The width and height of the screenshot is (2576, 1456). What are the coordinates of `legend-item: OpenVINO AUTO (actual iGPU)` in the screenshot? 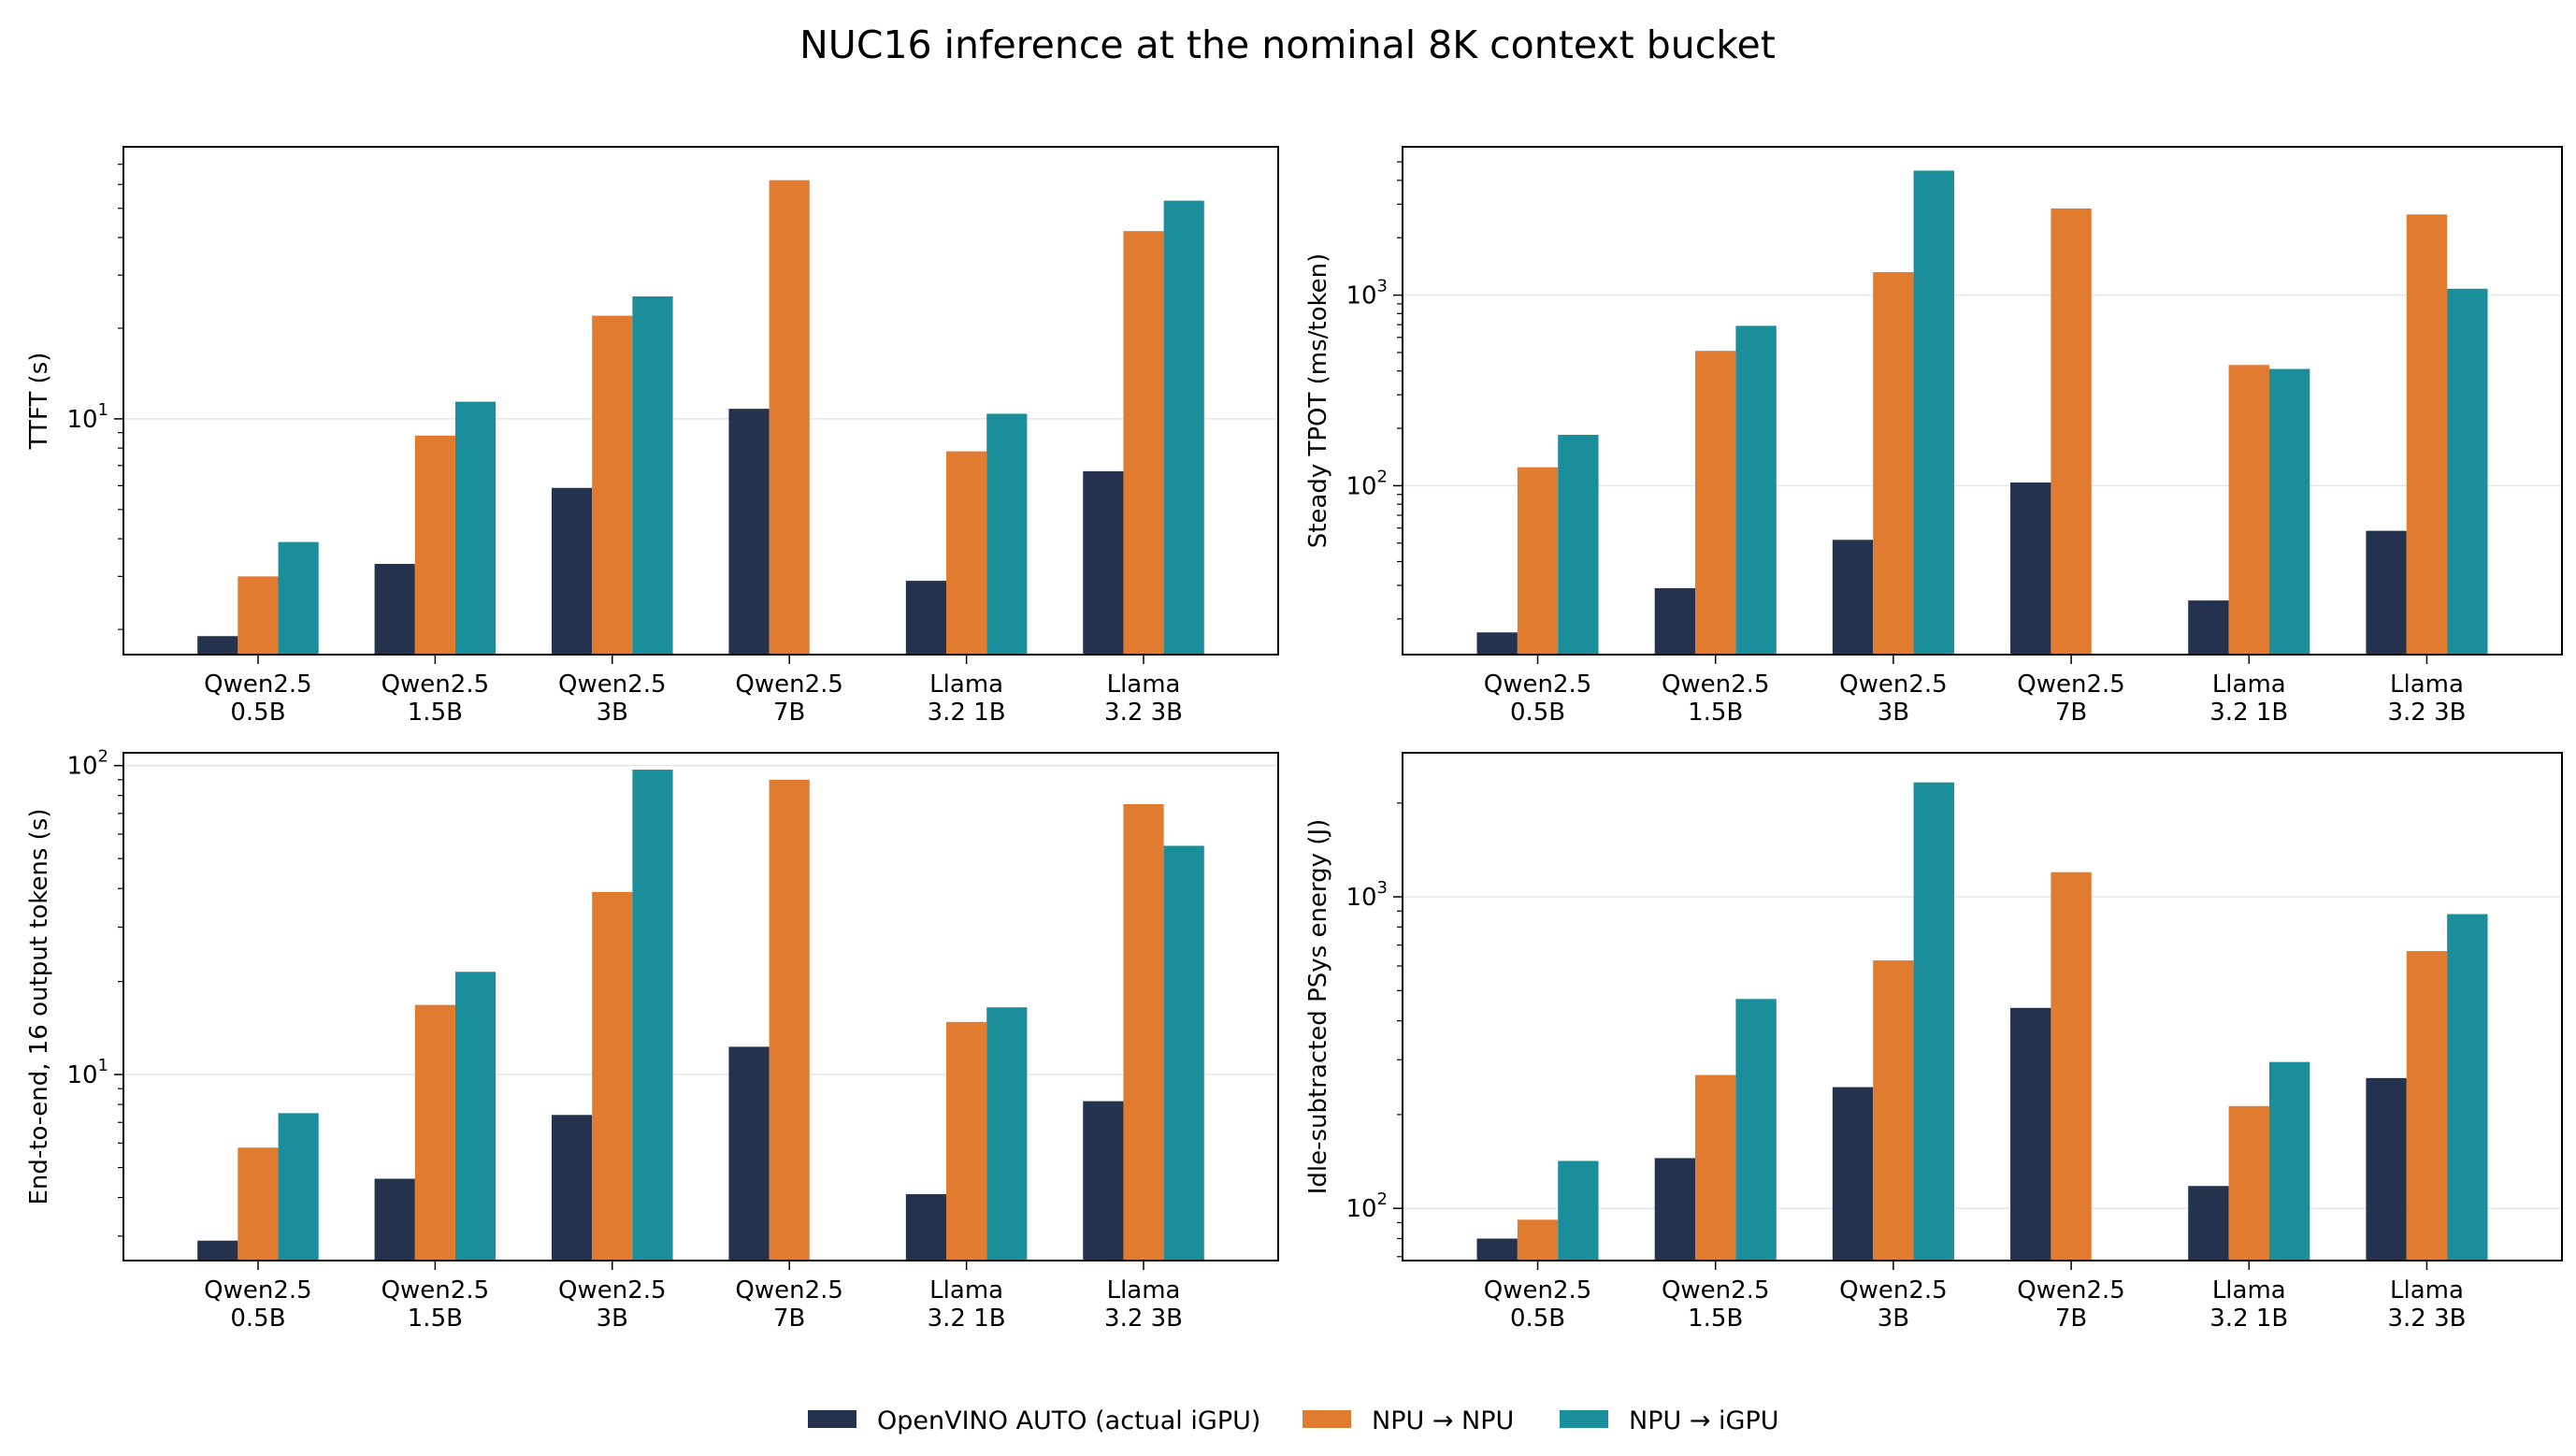 It's located at (1034, 1420).